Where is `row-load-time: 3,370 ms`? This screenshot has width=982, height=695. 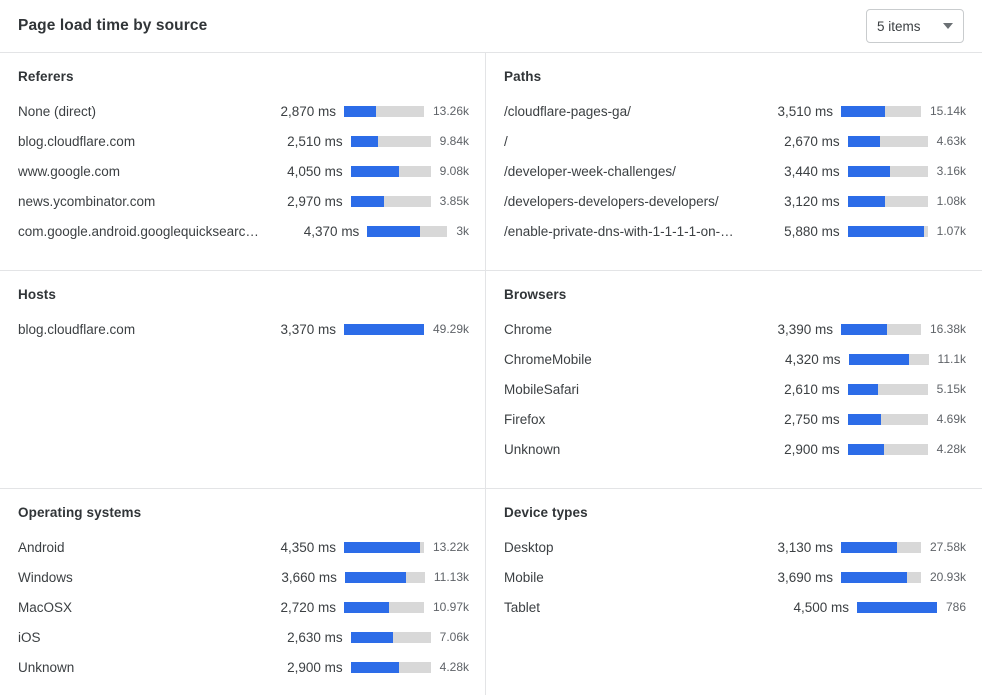
row-load-time: 3,370 ms is located at coordinates (308, 329).